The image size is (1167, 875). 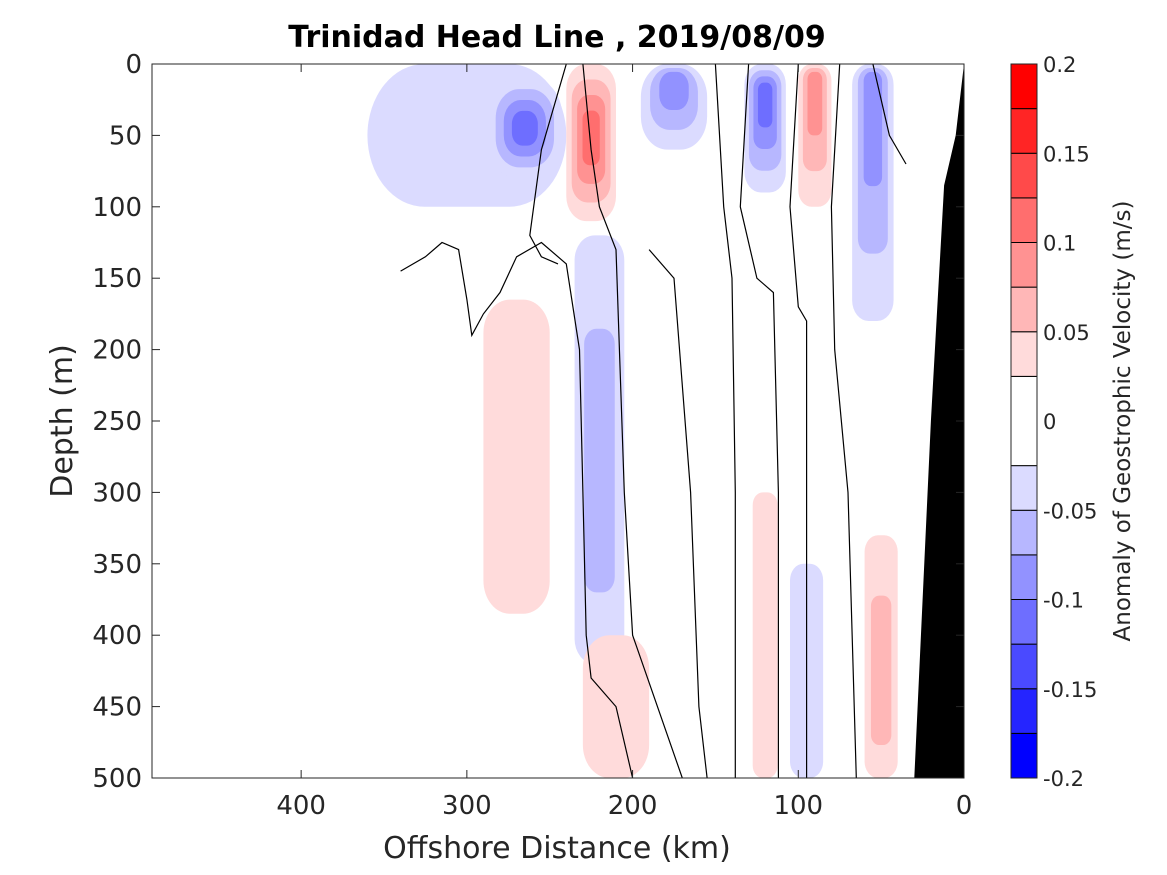 I want to click on colorbar-tick-label: -0.15, so click(x=1070, y=690).